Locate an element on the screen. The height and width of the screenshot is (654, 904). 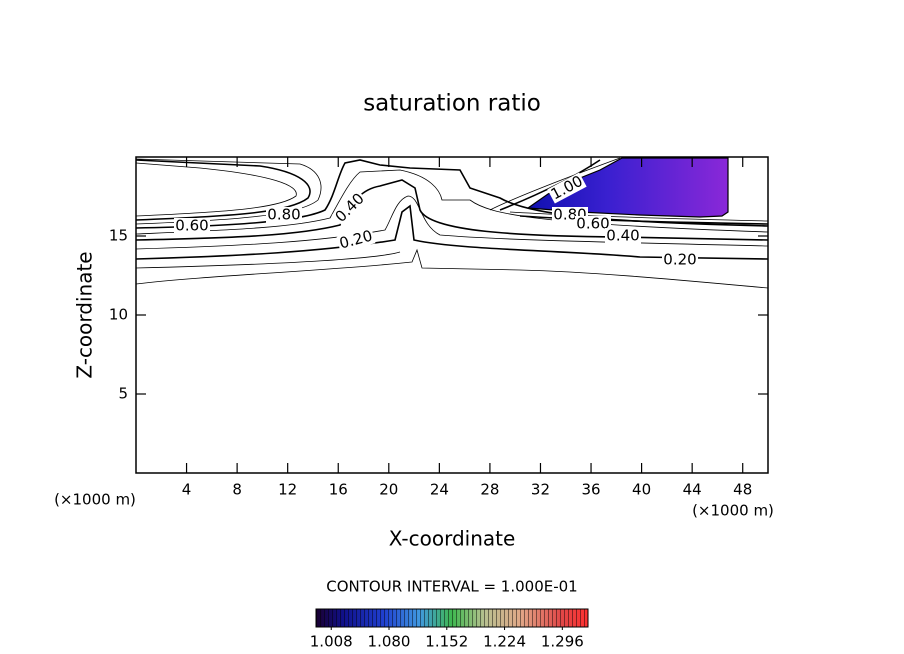
contour-interval: CONTOUR INTERVAL = 1.000E-01 is located at coordinates (451, 587).